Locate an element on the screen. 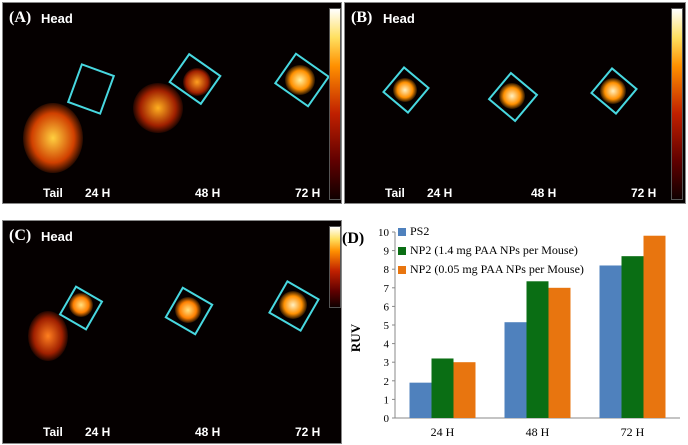 The image size is (688, 445). legend-item: NP2 (1.4 mg PAA NPs per Mouse) is located at coordinates (488, 250).